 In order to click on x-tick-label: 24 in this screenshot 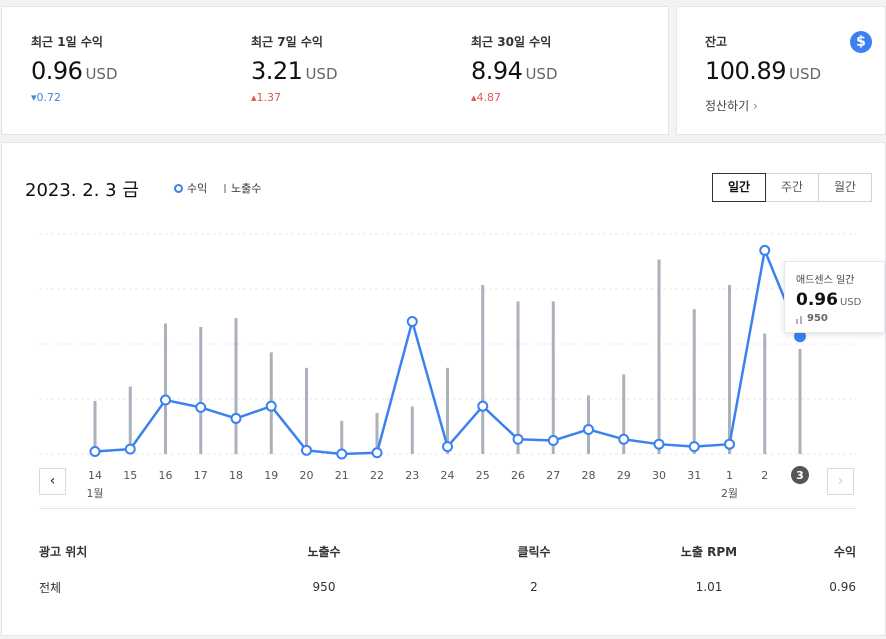, I will do `click(448, 475)`.